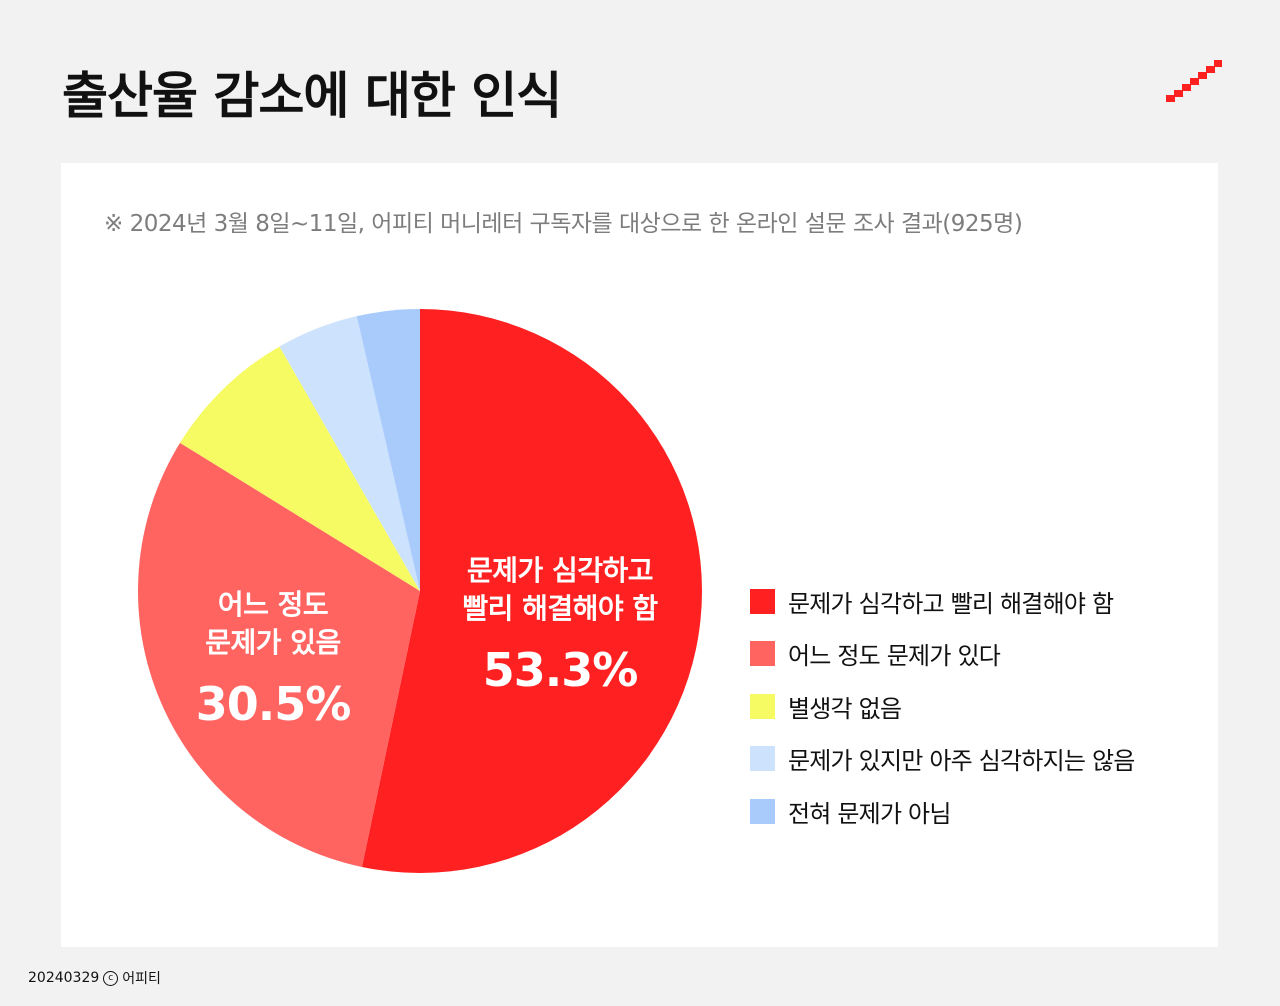 The height and width of the screenshot is (1006, 1280). I want to click on legend-item: 별생각 없음, so click(942, 708).